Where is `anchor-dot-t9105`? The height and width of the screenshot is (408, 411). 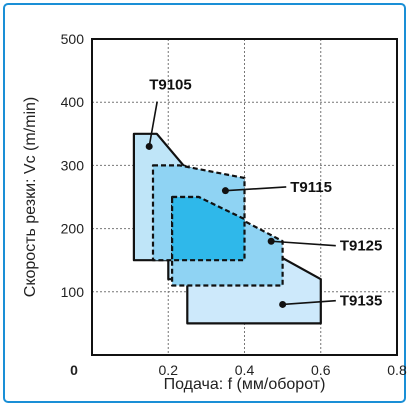 anchor-dot-t9105 is located at coordinates (149, 146).